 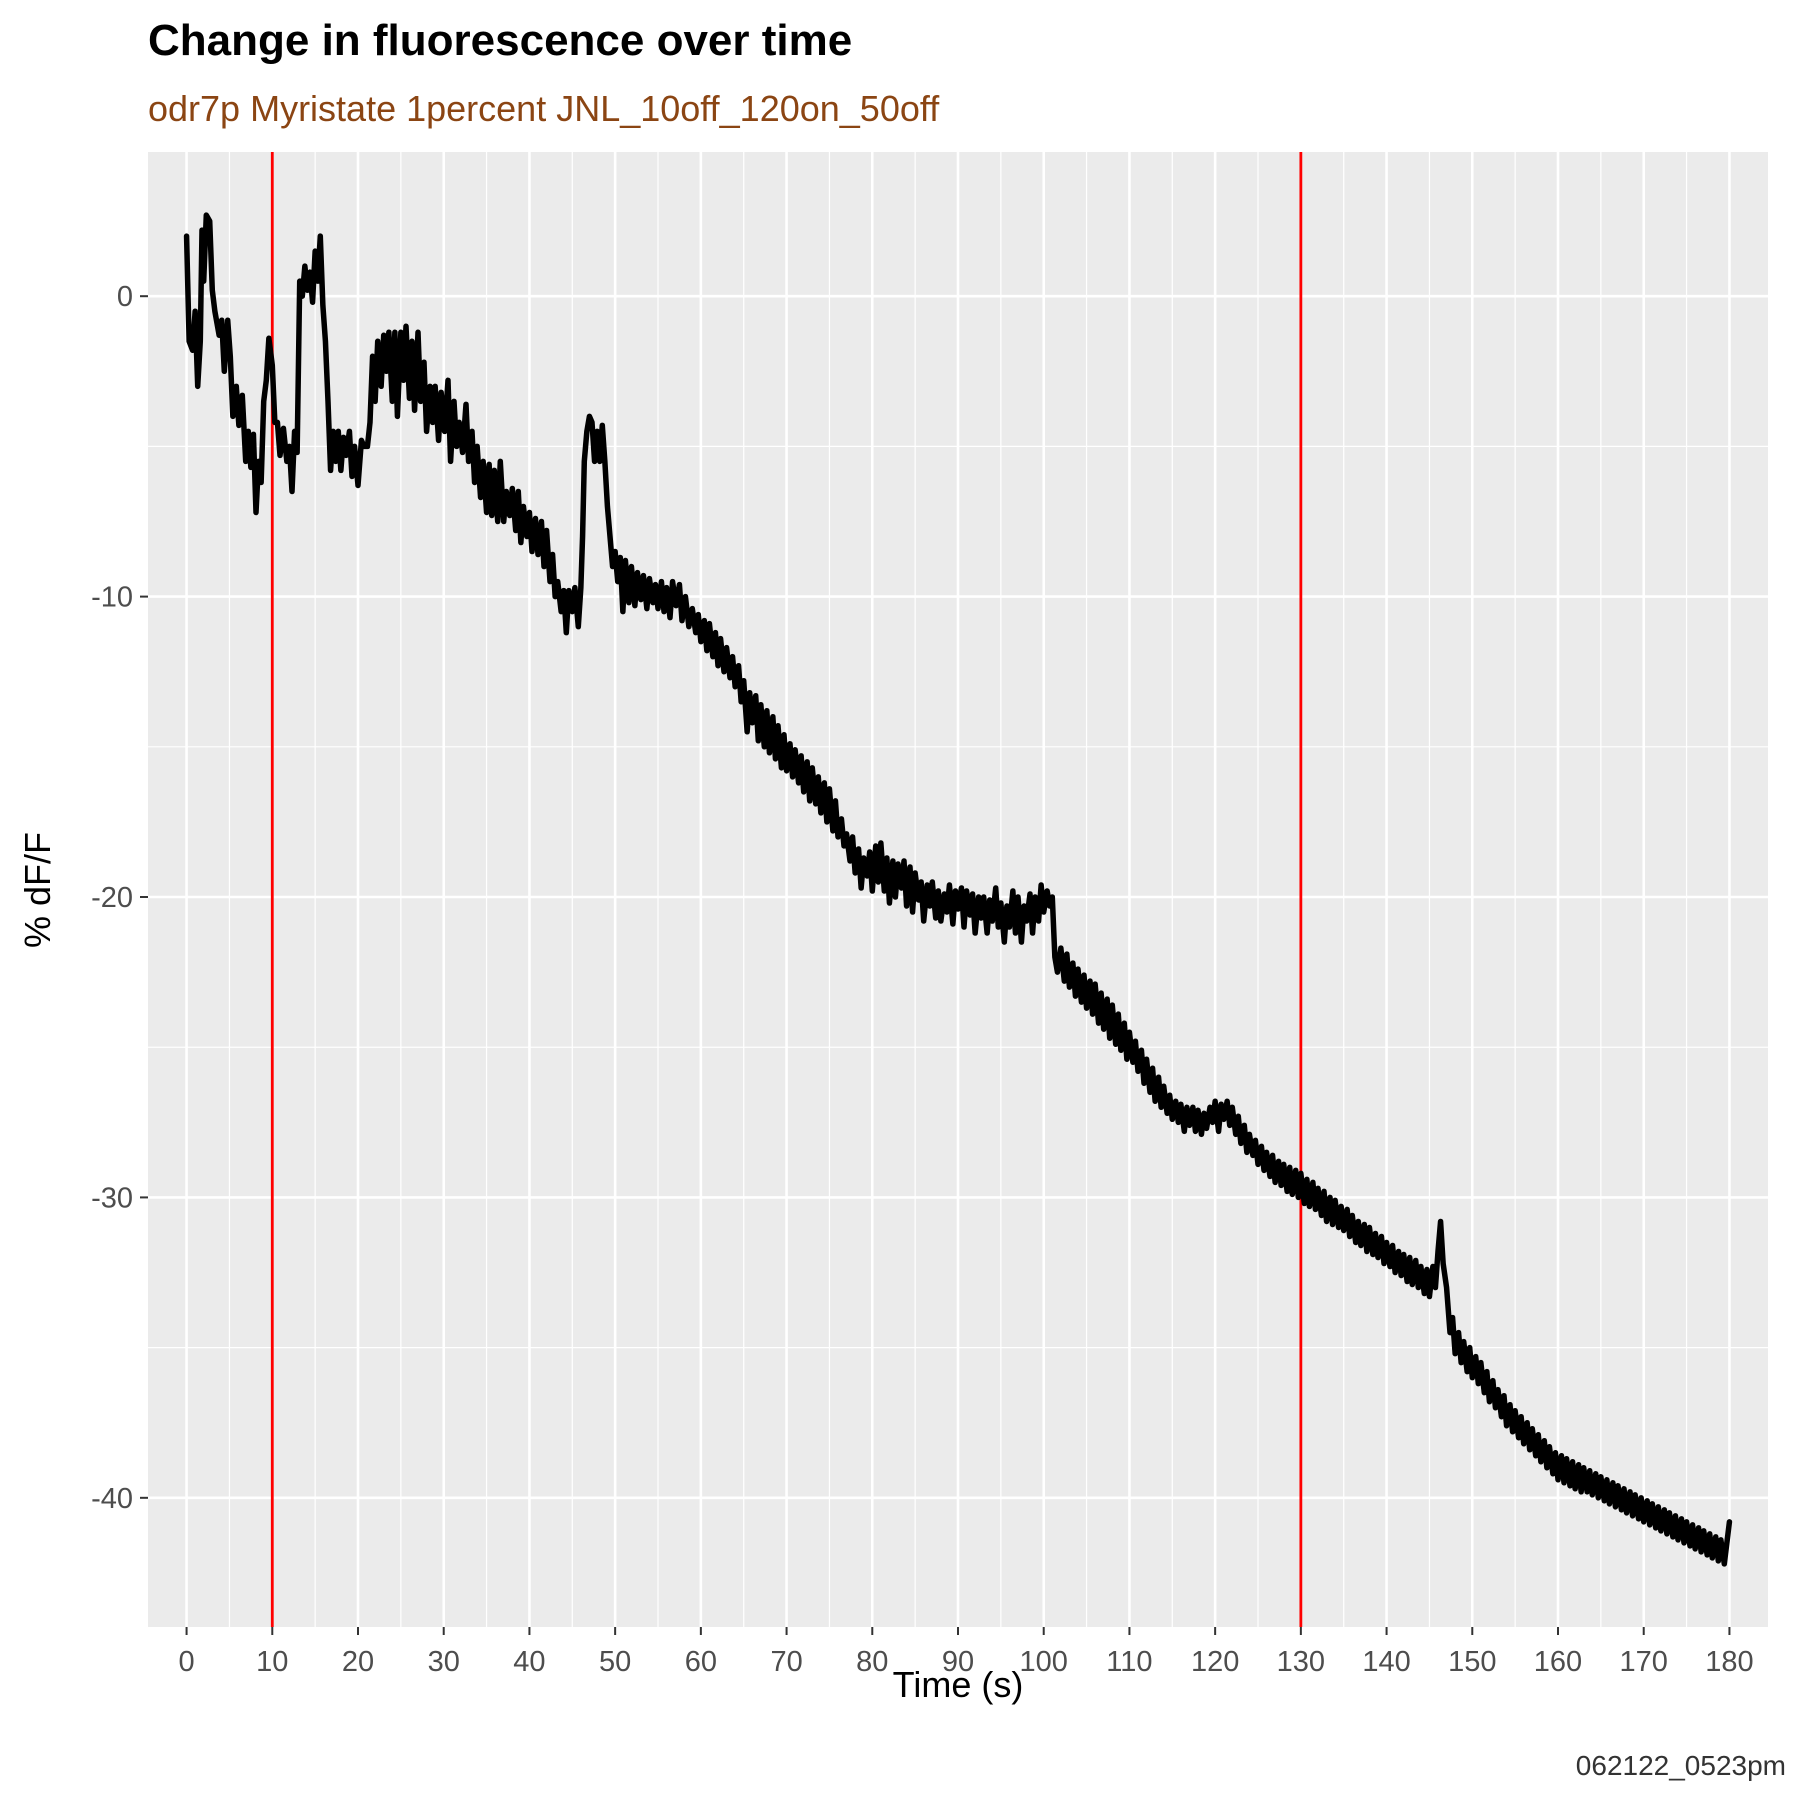 I want to click on y-tick-label: 0, so click(x=125, y=297).